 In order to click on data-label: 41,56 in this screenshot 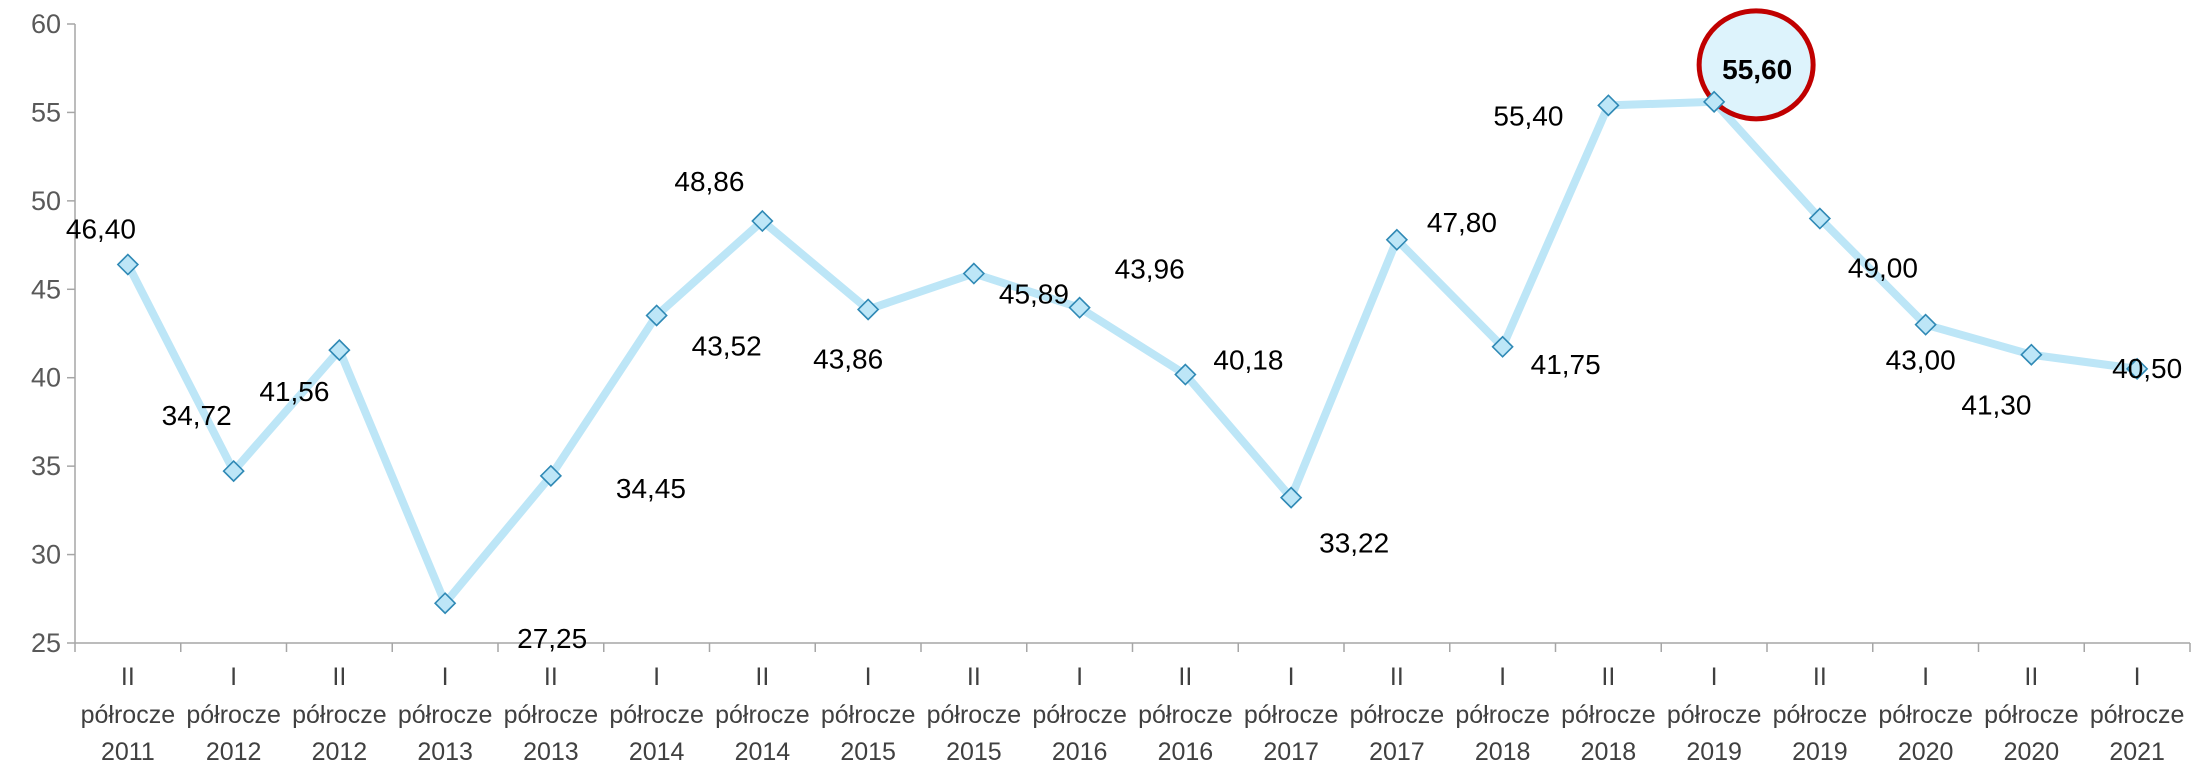, I will do `click(294, 391)`.